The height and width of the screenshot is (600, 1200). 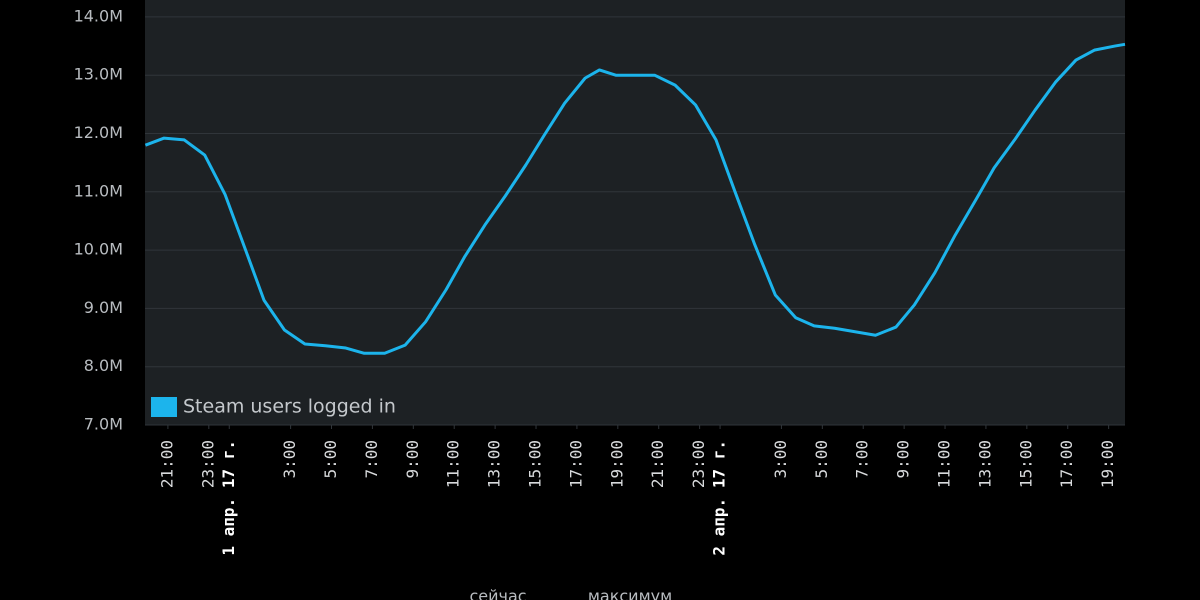 What do you see at coordinates (98, 132) in the screenshot?
I see `y-tick-label: 12.0M` at bounding box center [98, 132].